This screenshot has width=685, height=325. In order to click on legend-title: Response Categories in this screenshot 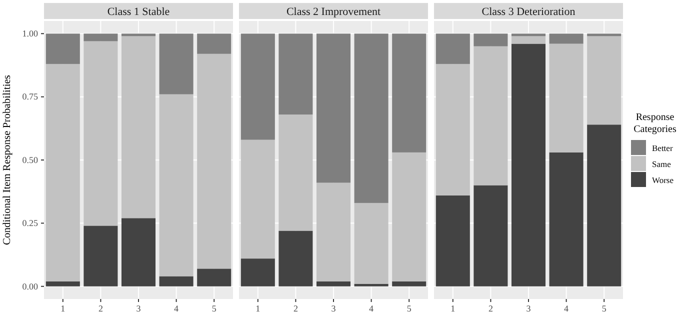, I will do `click(655, 123)`.